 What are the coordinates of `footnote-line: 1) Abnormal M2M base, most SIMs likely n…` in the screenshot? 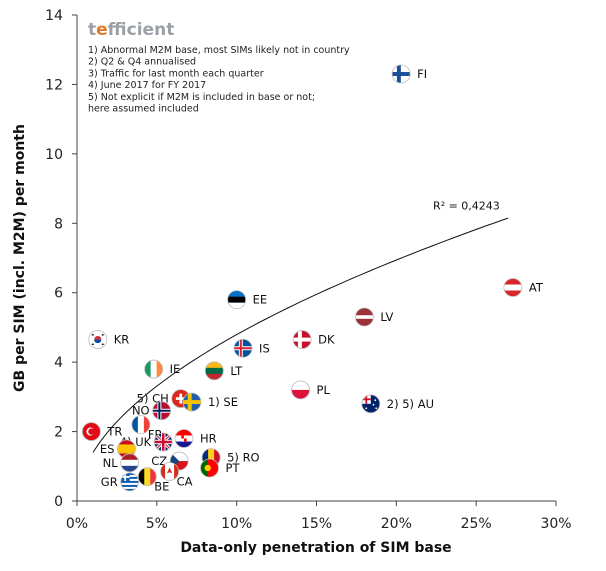 It's located at (219, 50).